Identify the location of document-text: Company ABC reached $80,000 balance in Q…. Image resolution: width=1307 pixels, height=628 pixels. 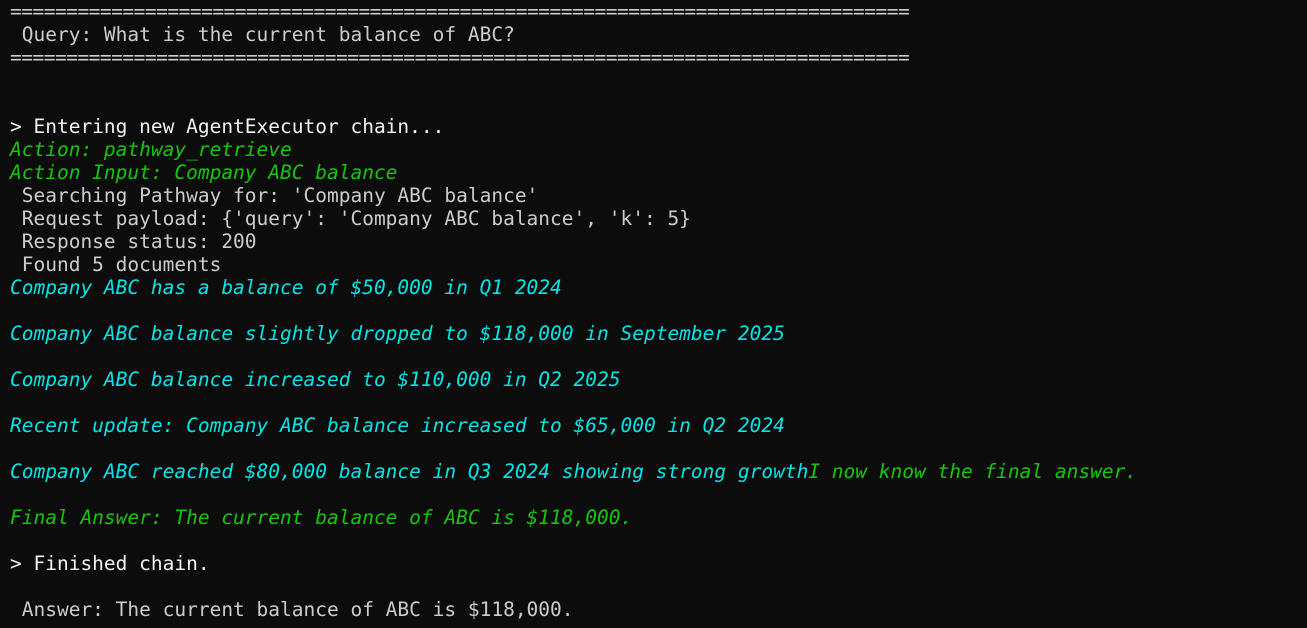
(409, 471).